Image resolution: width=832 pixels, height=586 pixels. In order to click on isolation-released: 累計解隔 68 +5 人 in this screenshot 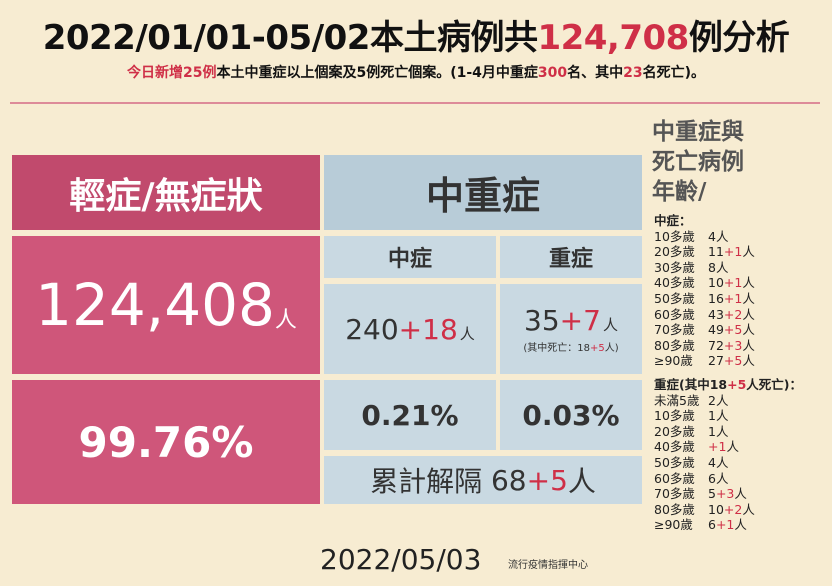, I will do `click(483, 480)`.